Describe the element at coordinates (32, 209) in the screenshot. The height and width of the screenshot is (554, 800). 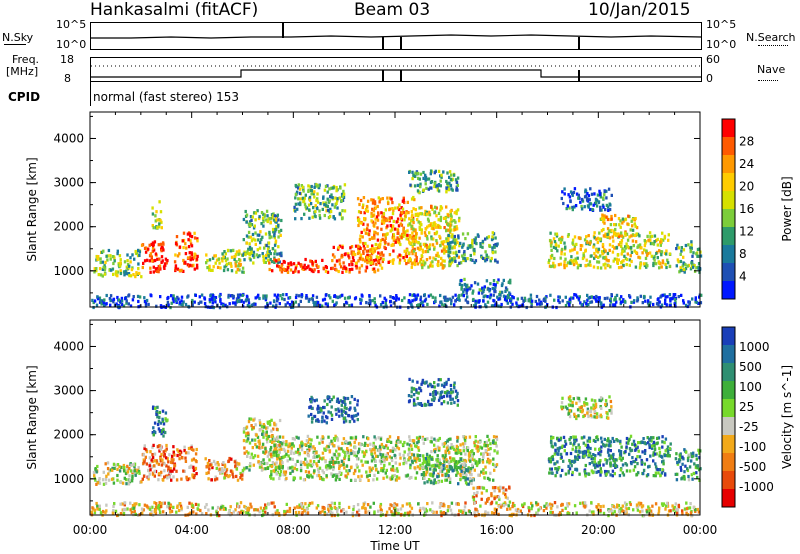
I see `power-ylabel: Slant Range [km]` at that location.